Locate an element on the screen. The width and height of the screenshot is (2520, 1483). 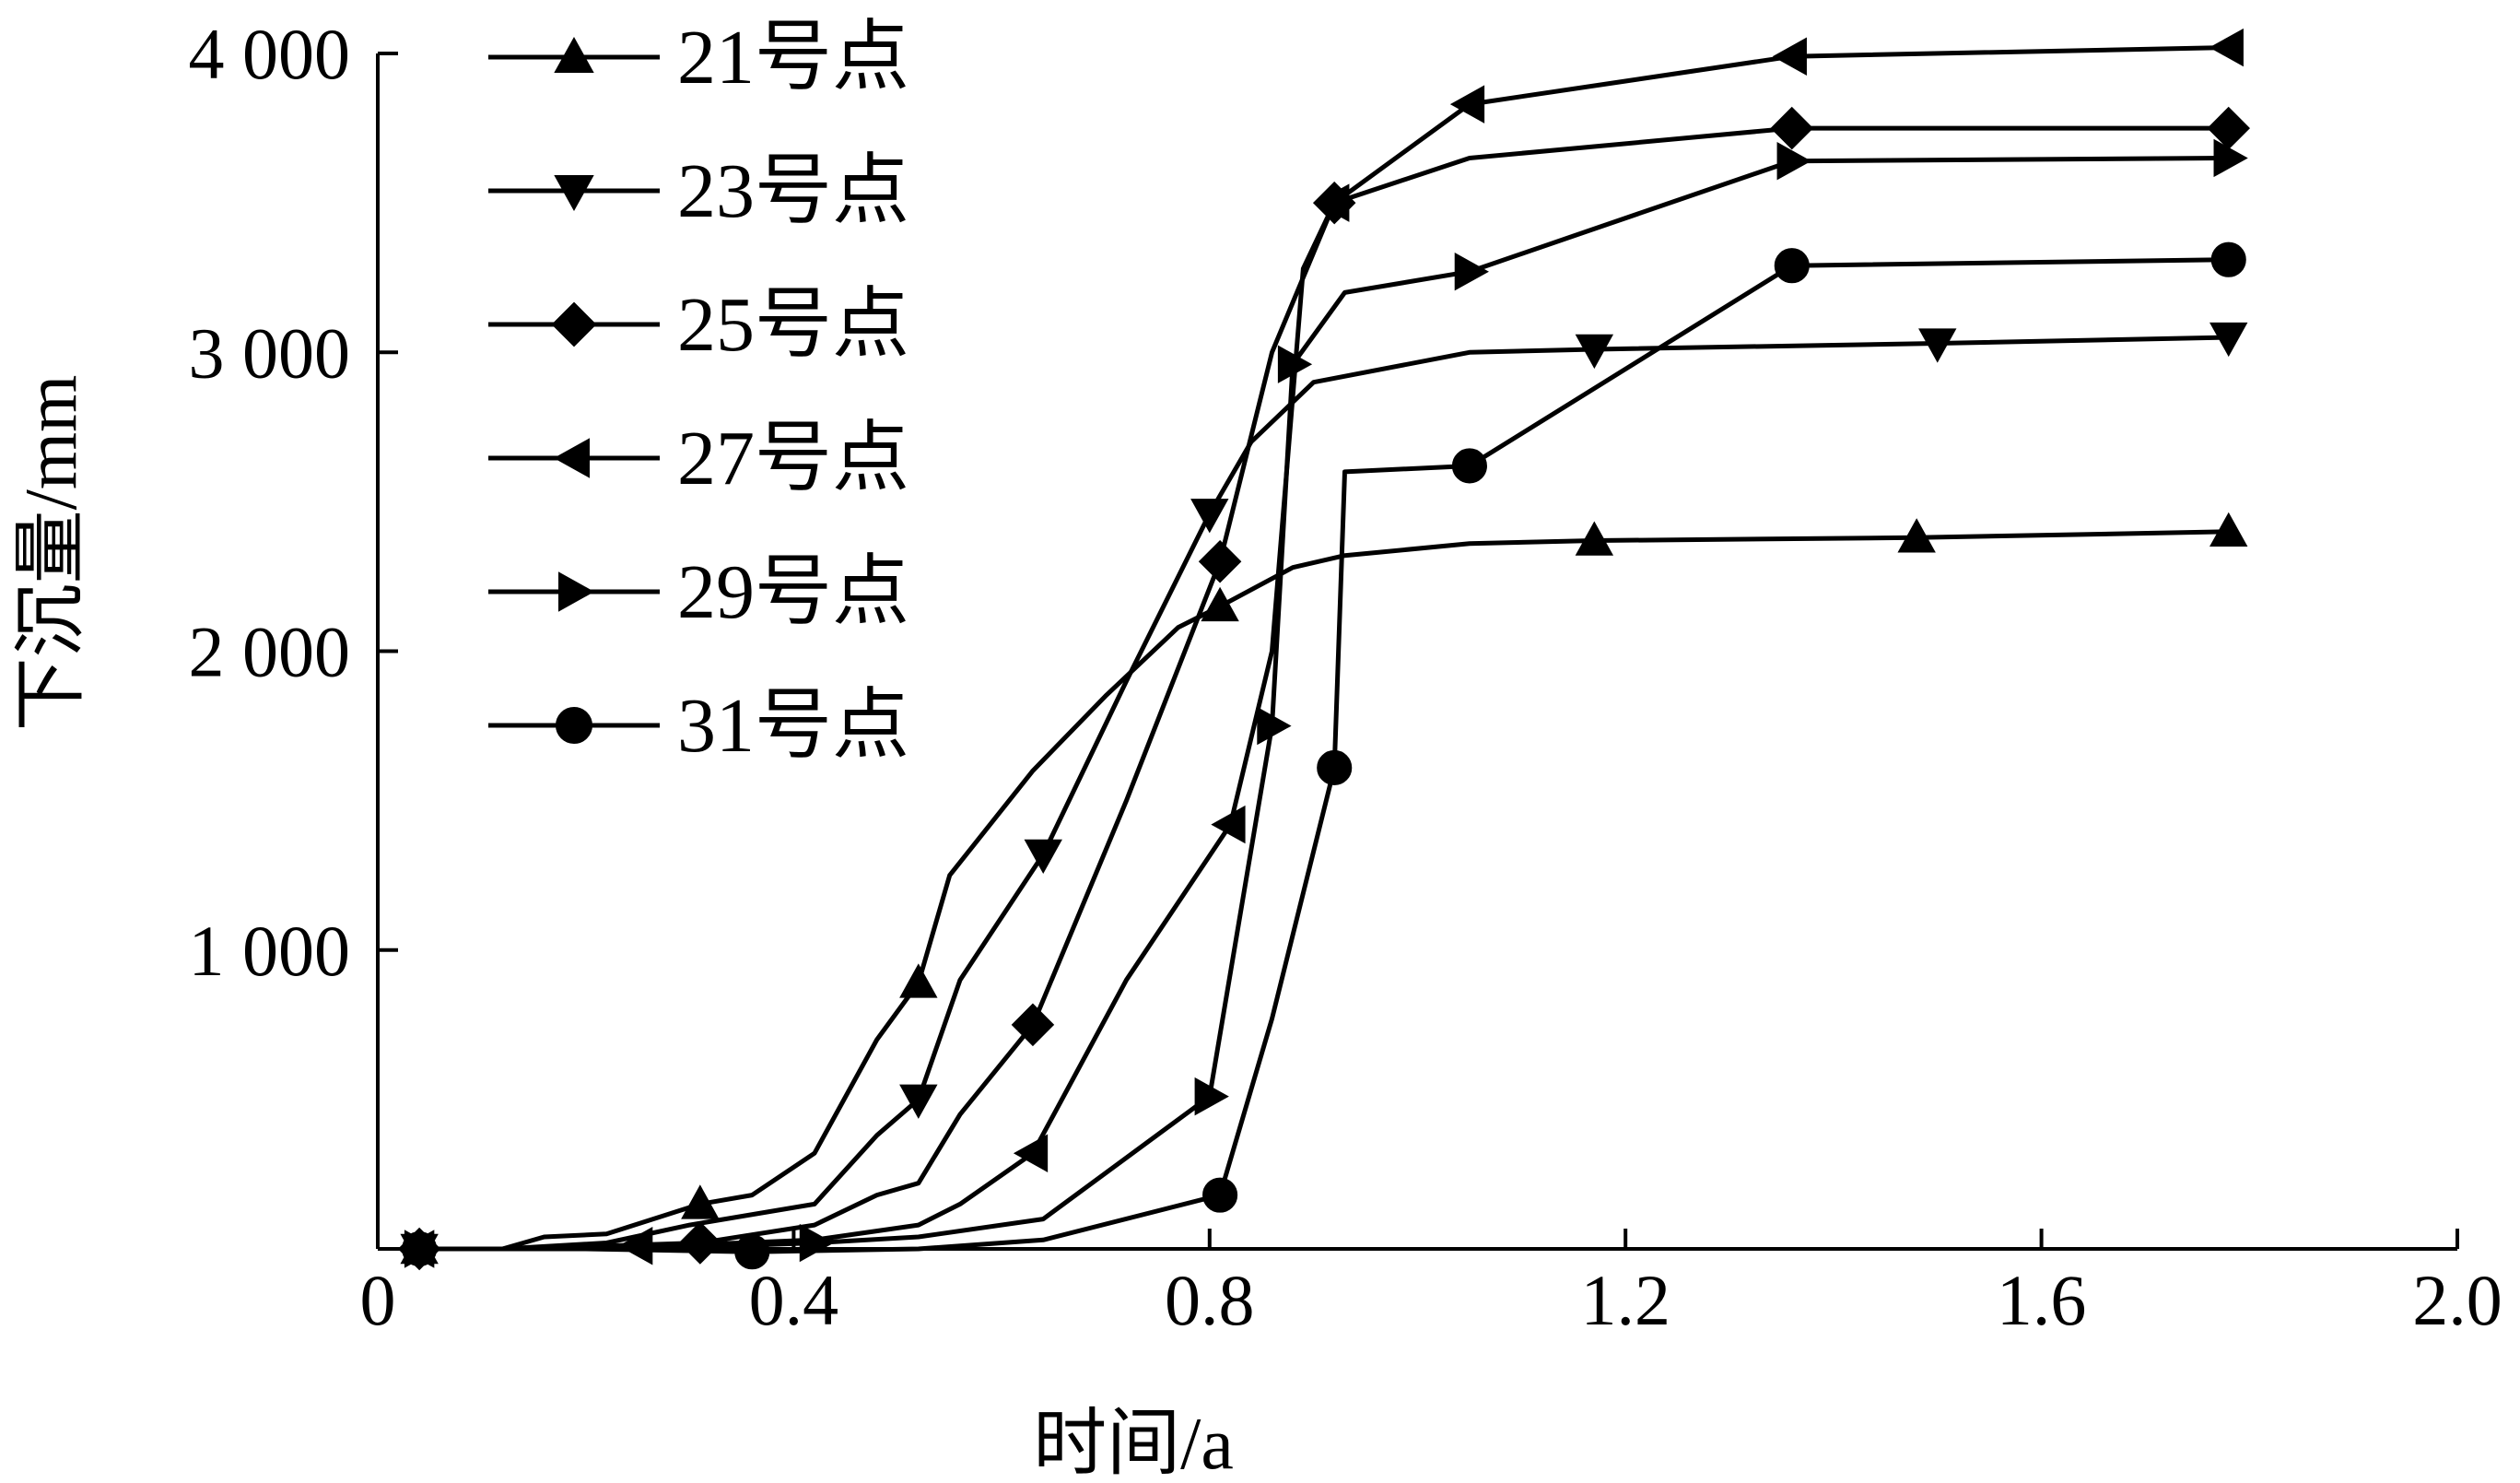
y-tick-label: 1 000 is located at coordinates (270, 951).